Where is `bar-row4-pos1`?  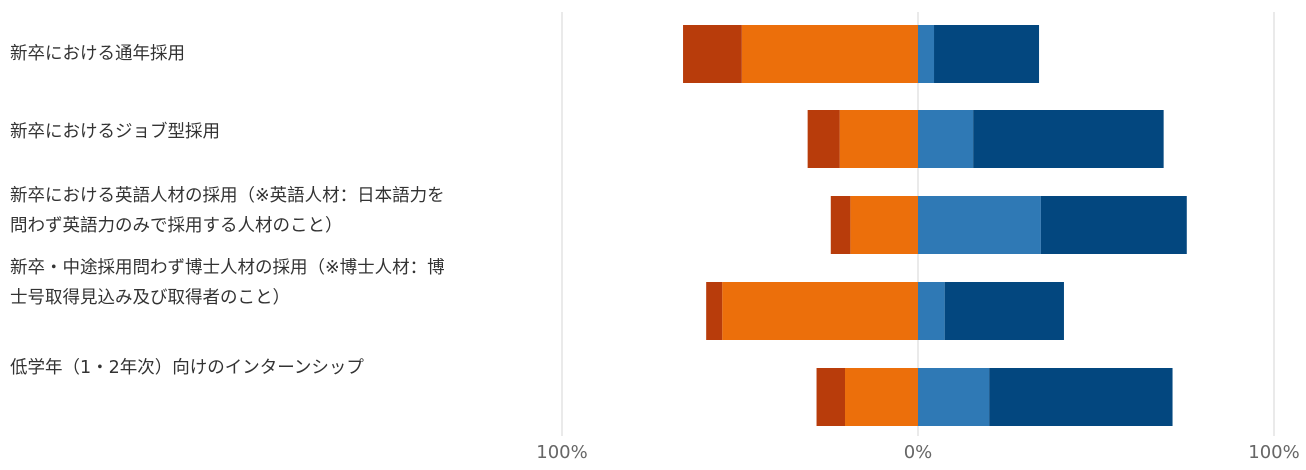 bar-row4-pos1 is located at coordinates (931, 311).